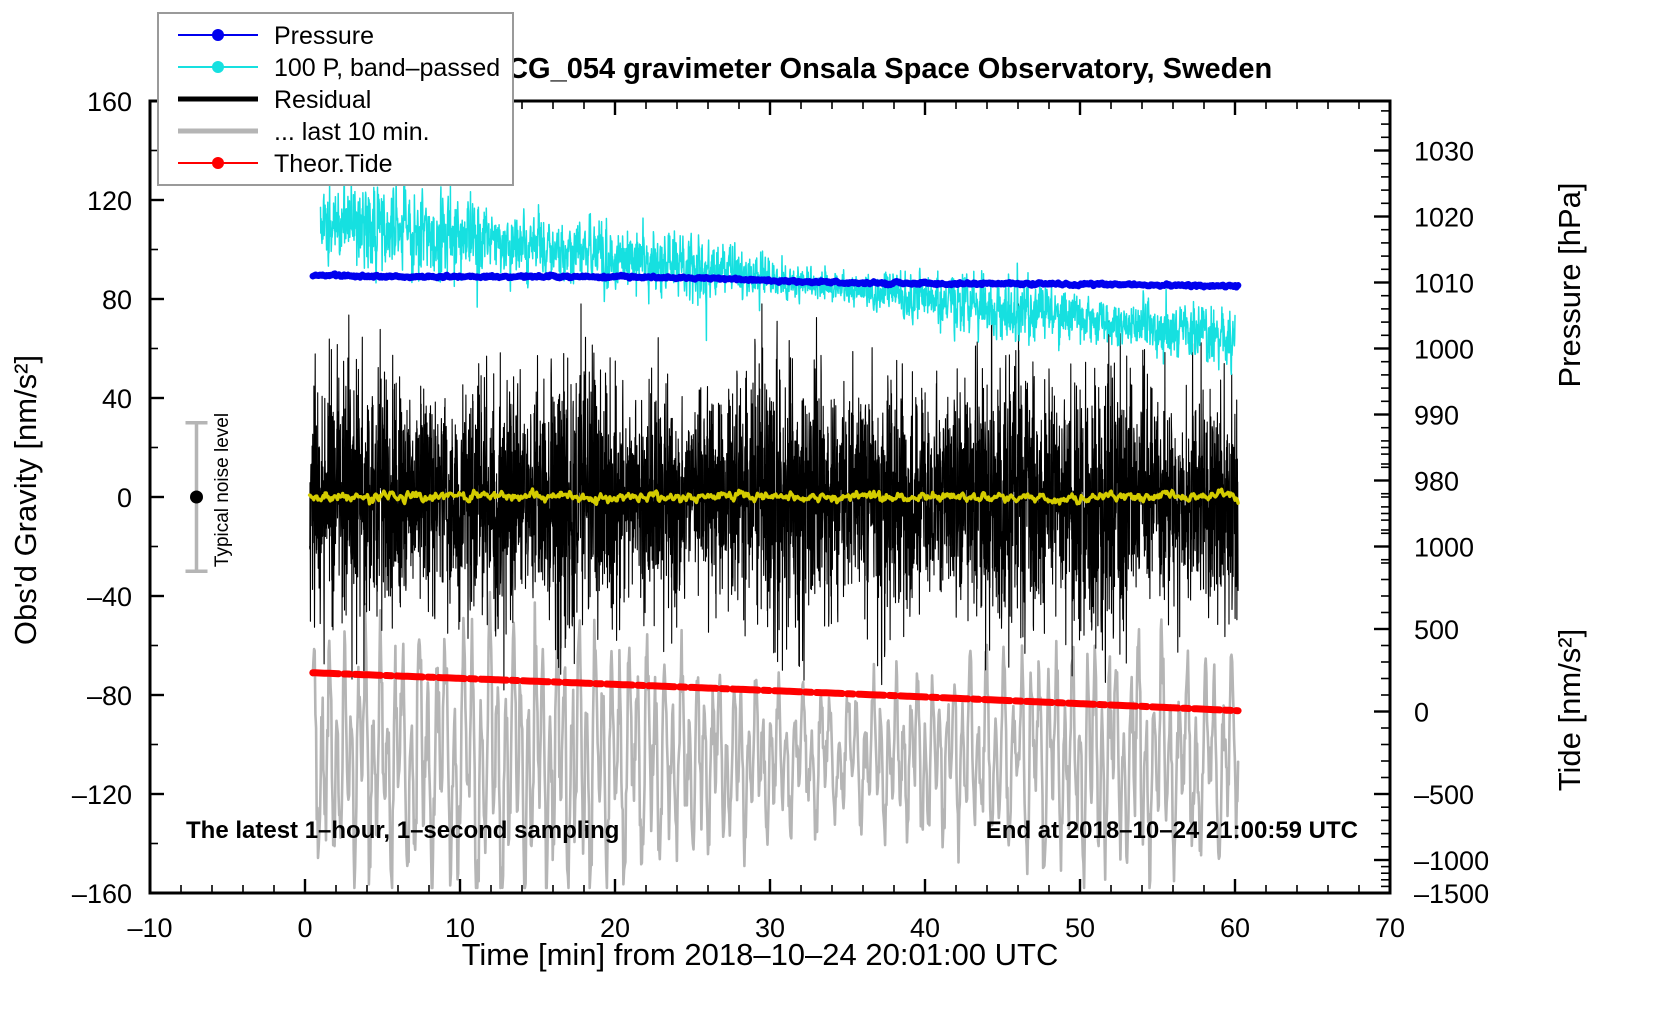 The width and height of the screenshot is (1660, 1020). I want to click on y2-pressure-tick-label: 990, so click(1436, 416).